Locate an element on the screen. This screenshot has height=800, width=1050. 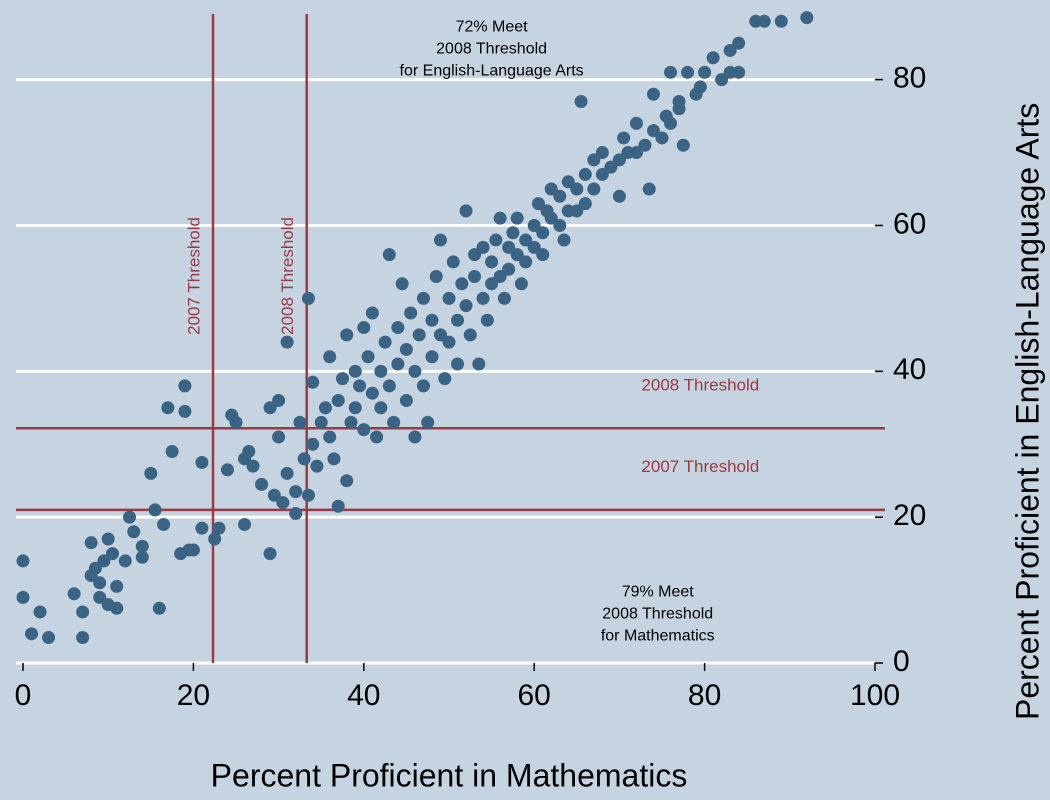
x-tick-label: 40 is located at coordinates (363, 695).